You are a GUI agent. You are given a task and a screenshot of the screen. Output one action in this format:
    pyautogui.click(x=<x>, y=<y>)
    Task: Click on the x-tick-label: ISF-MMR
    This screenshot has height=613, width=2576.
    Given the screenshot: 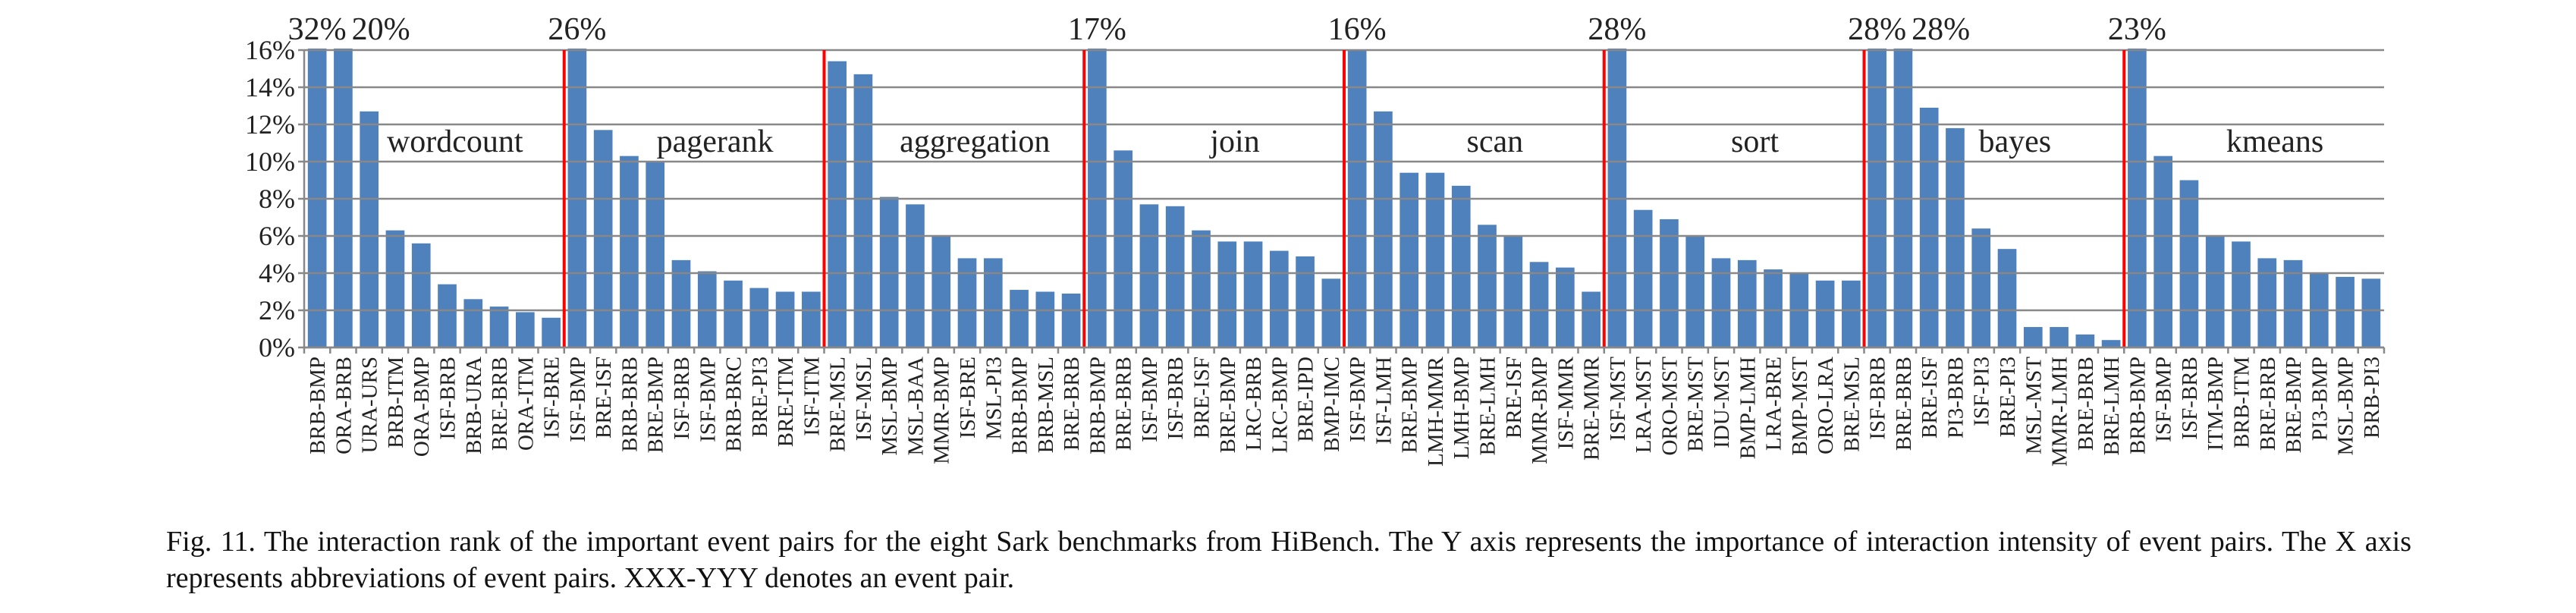 What is the action you would take?
    pyautogui.click(x=1565, y=402)
    